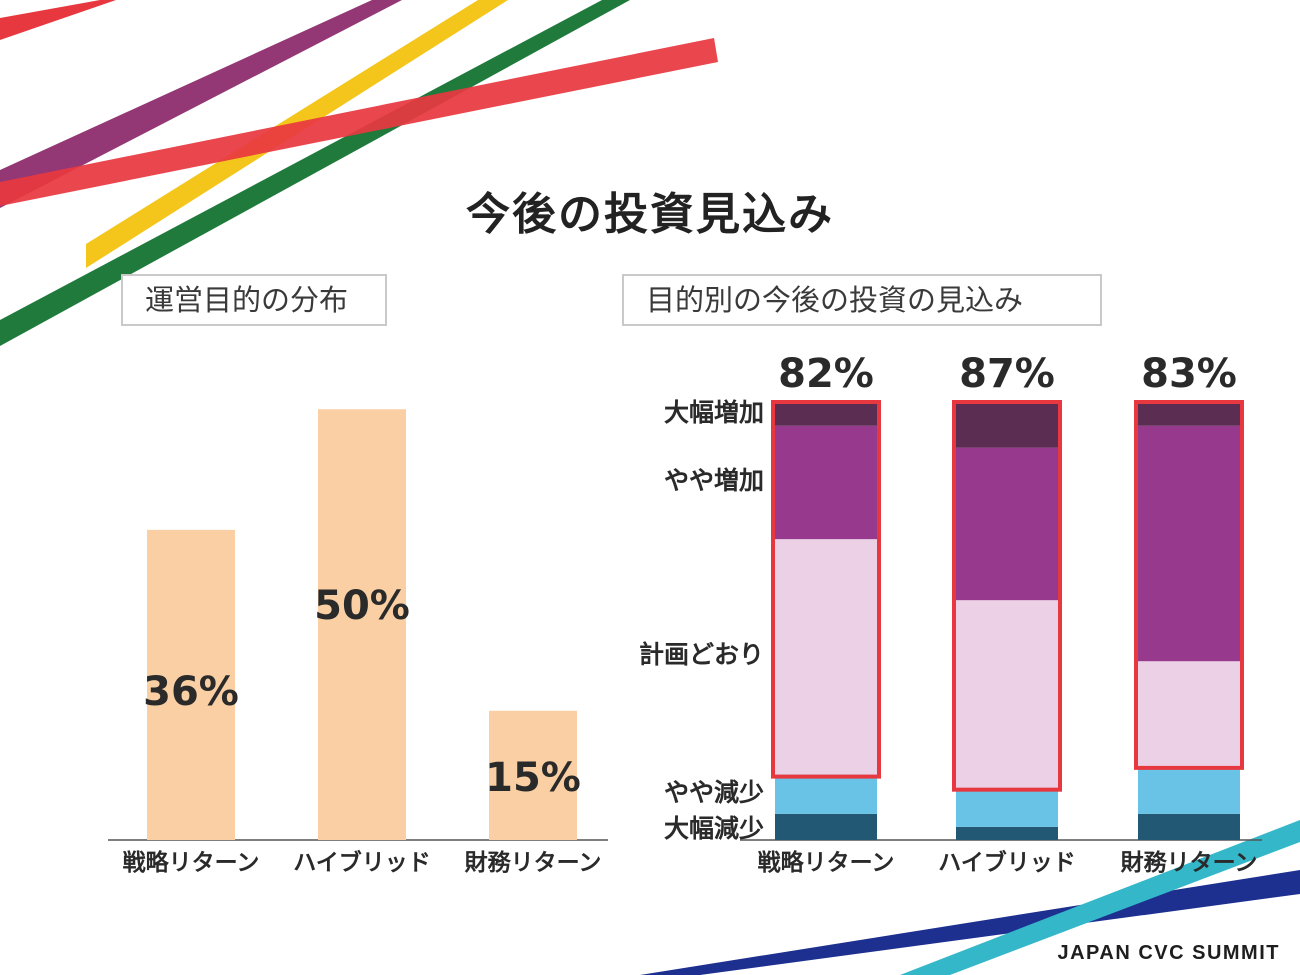 This screenshot has height=975, width=1300. What do you see at coordinates (862, 300) in the screenshot?
I see `right-panel-title: 目的別の今後の投資の見込み` at bounding box center [862, 300].